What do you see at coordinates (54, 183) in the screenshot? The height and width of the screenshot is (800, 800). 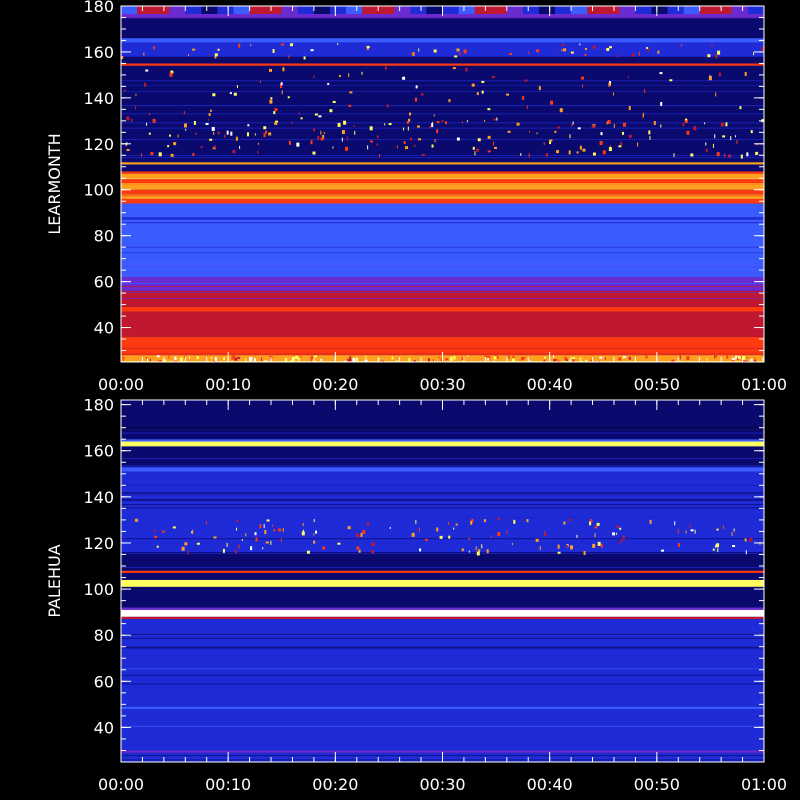 I see `y-axis-title: LEARMONTH` at bounding box center [54, 183].